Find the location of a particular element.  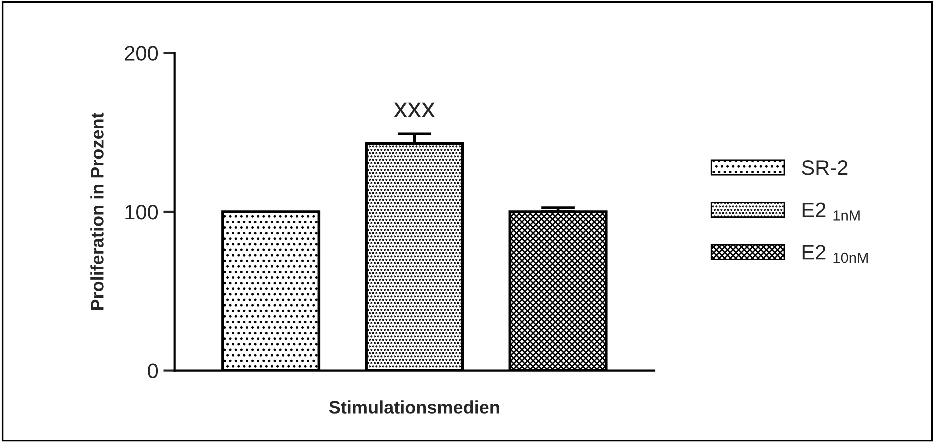

annotation: xxx is located at coordinates (415, 110).